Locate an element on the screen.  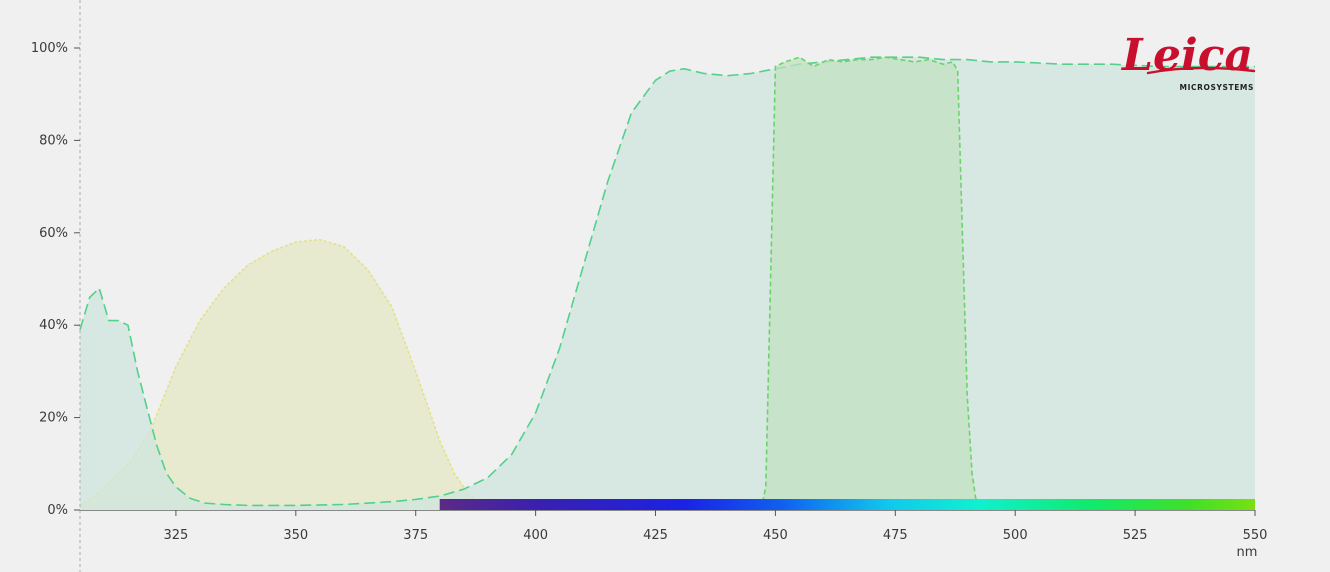
x-tick-label: 325 is located at coordinates (176, 535).